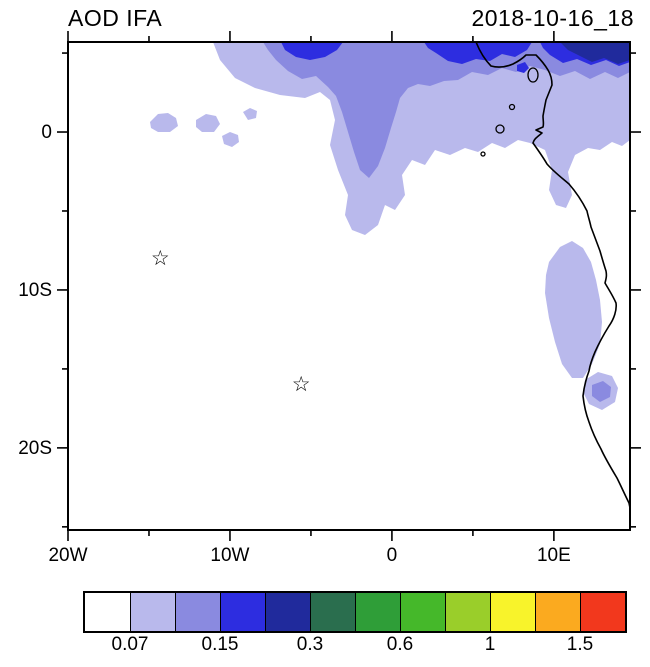 The width and height of the screenshot is (650, 667). What do you see at coordinates (490, 644) in the screenshot?
I see `colorbar-tick-label: 1` at bounding box center [490, 644].